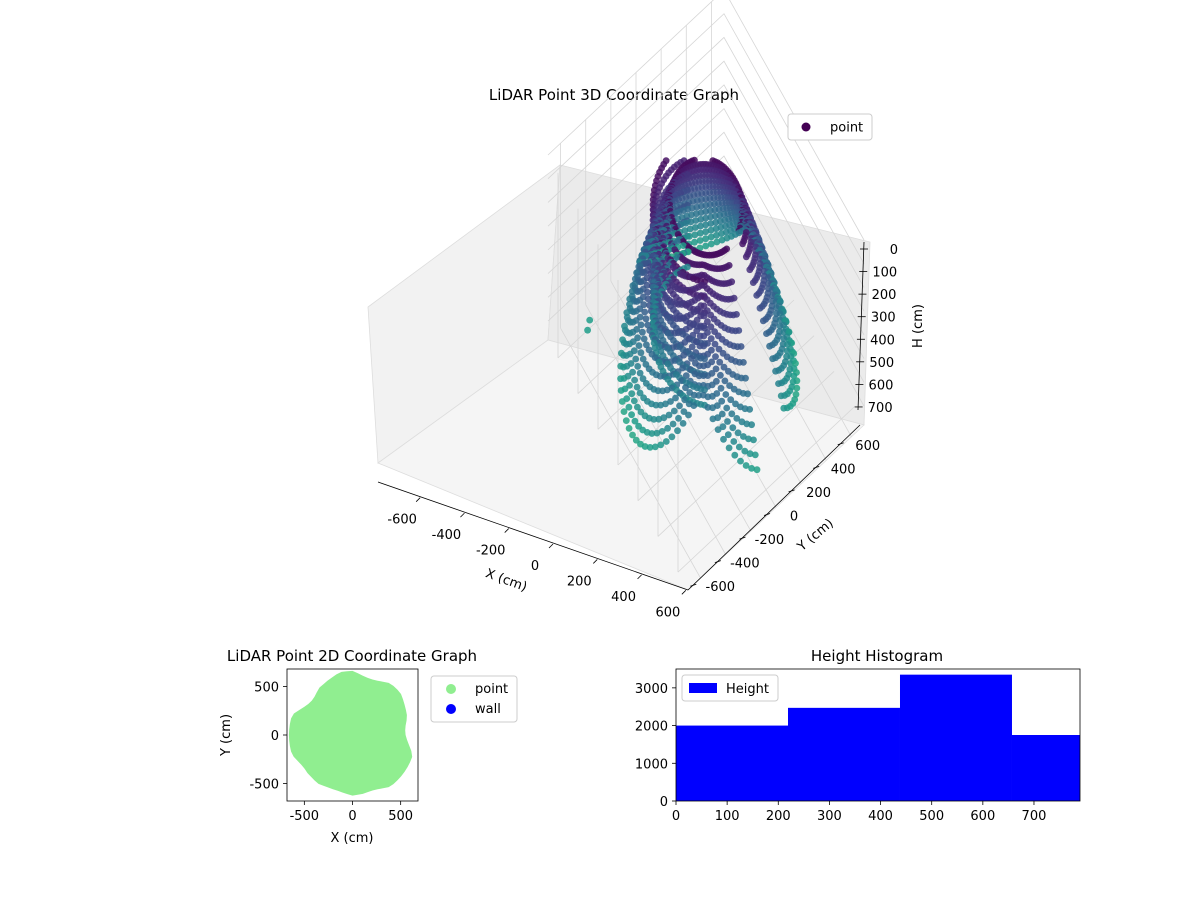 The height and width of the screenshot is (900, 1200). Describe the element at coordinates (651, 727) in the screenshot. I see `y-tick-label-hist-2: 2000` at that location.